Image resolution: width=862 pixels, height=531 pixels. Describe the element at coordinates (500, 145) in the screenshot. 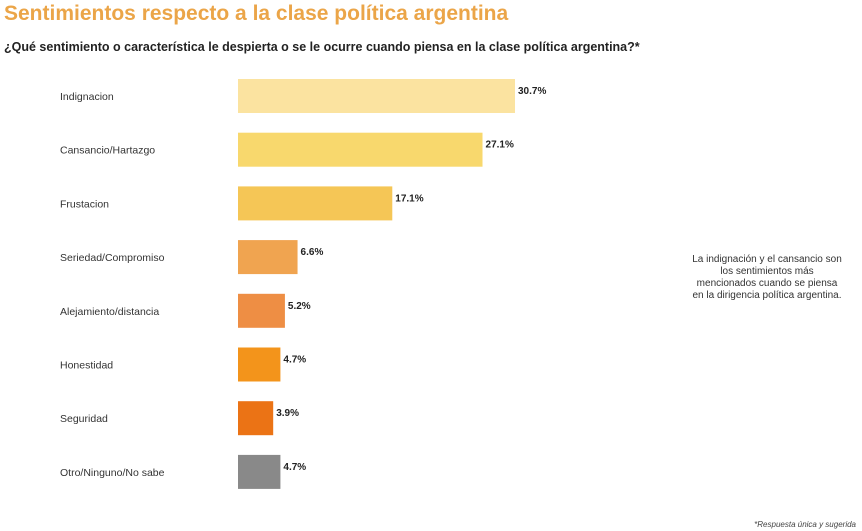

I see `value-label: 27.1%` at that location.